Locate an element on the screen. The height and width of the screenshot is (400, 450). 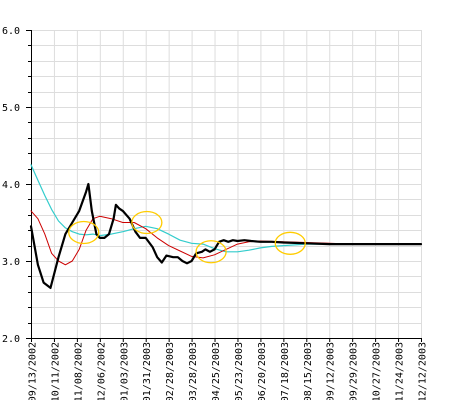
x-tick-label: 02/28/2003 is located at coordinates (170, 371).